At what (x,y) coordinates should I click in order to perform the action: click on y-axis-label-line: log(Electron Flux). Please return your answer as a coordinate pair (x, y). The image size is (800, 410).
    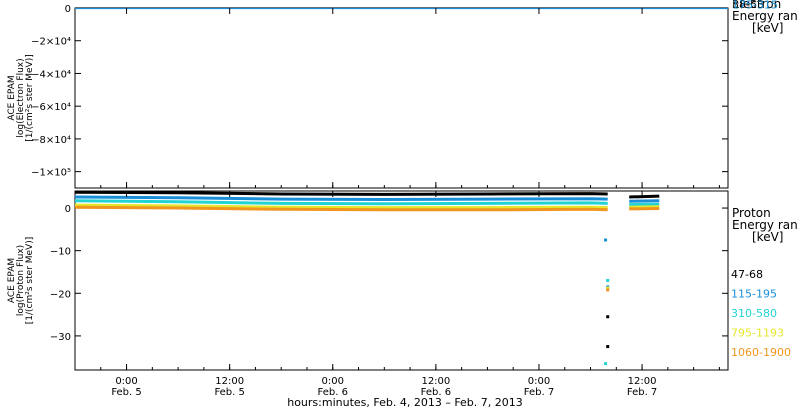
    Looking at the image, I should click on (21, 97).